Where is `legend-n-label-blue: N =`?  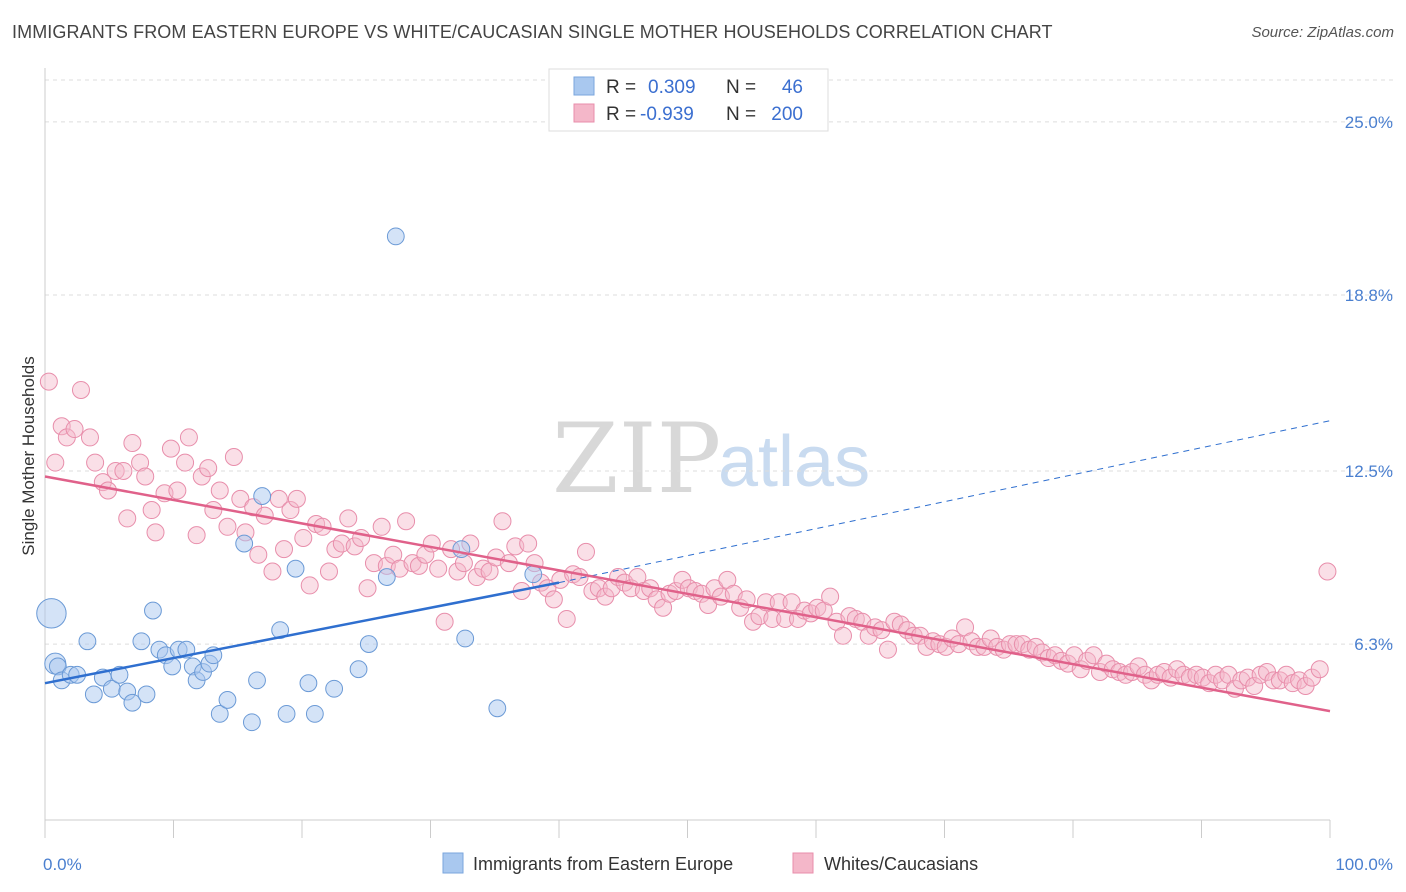 legend-n-label-blue: N = is located at coordinates (741, 87).